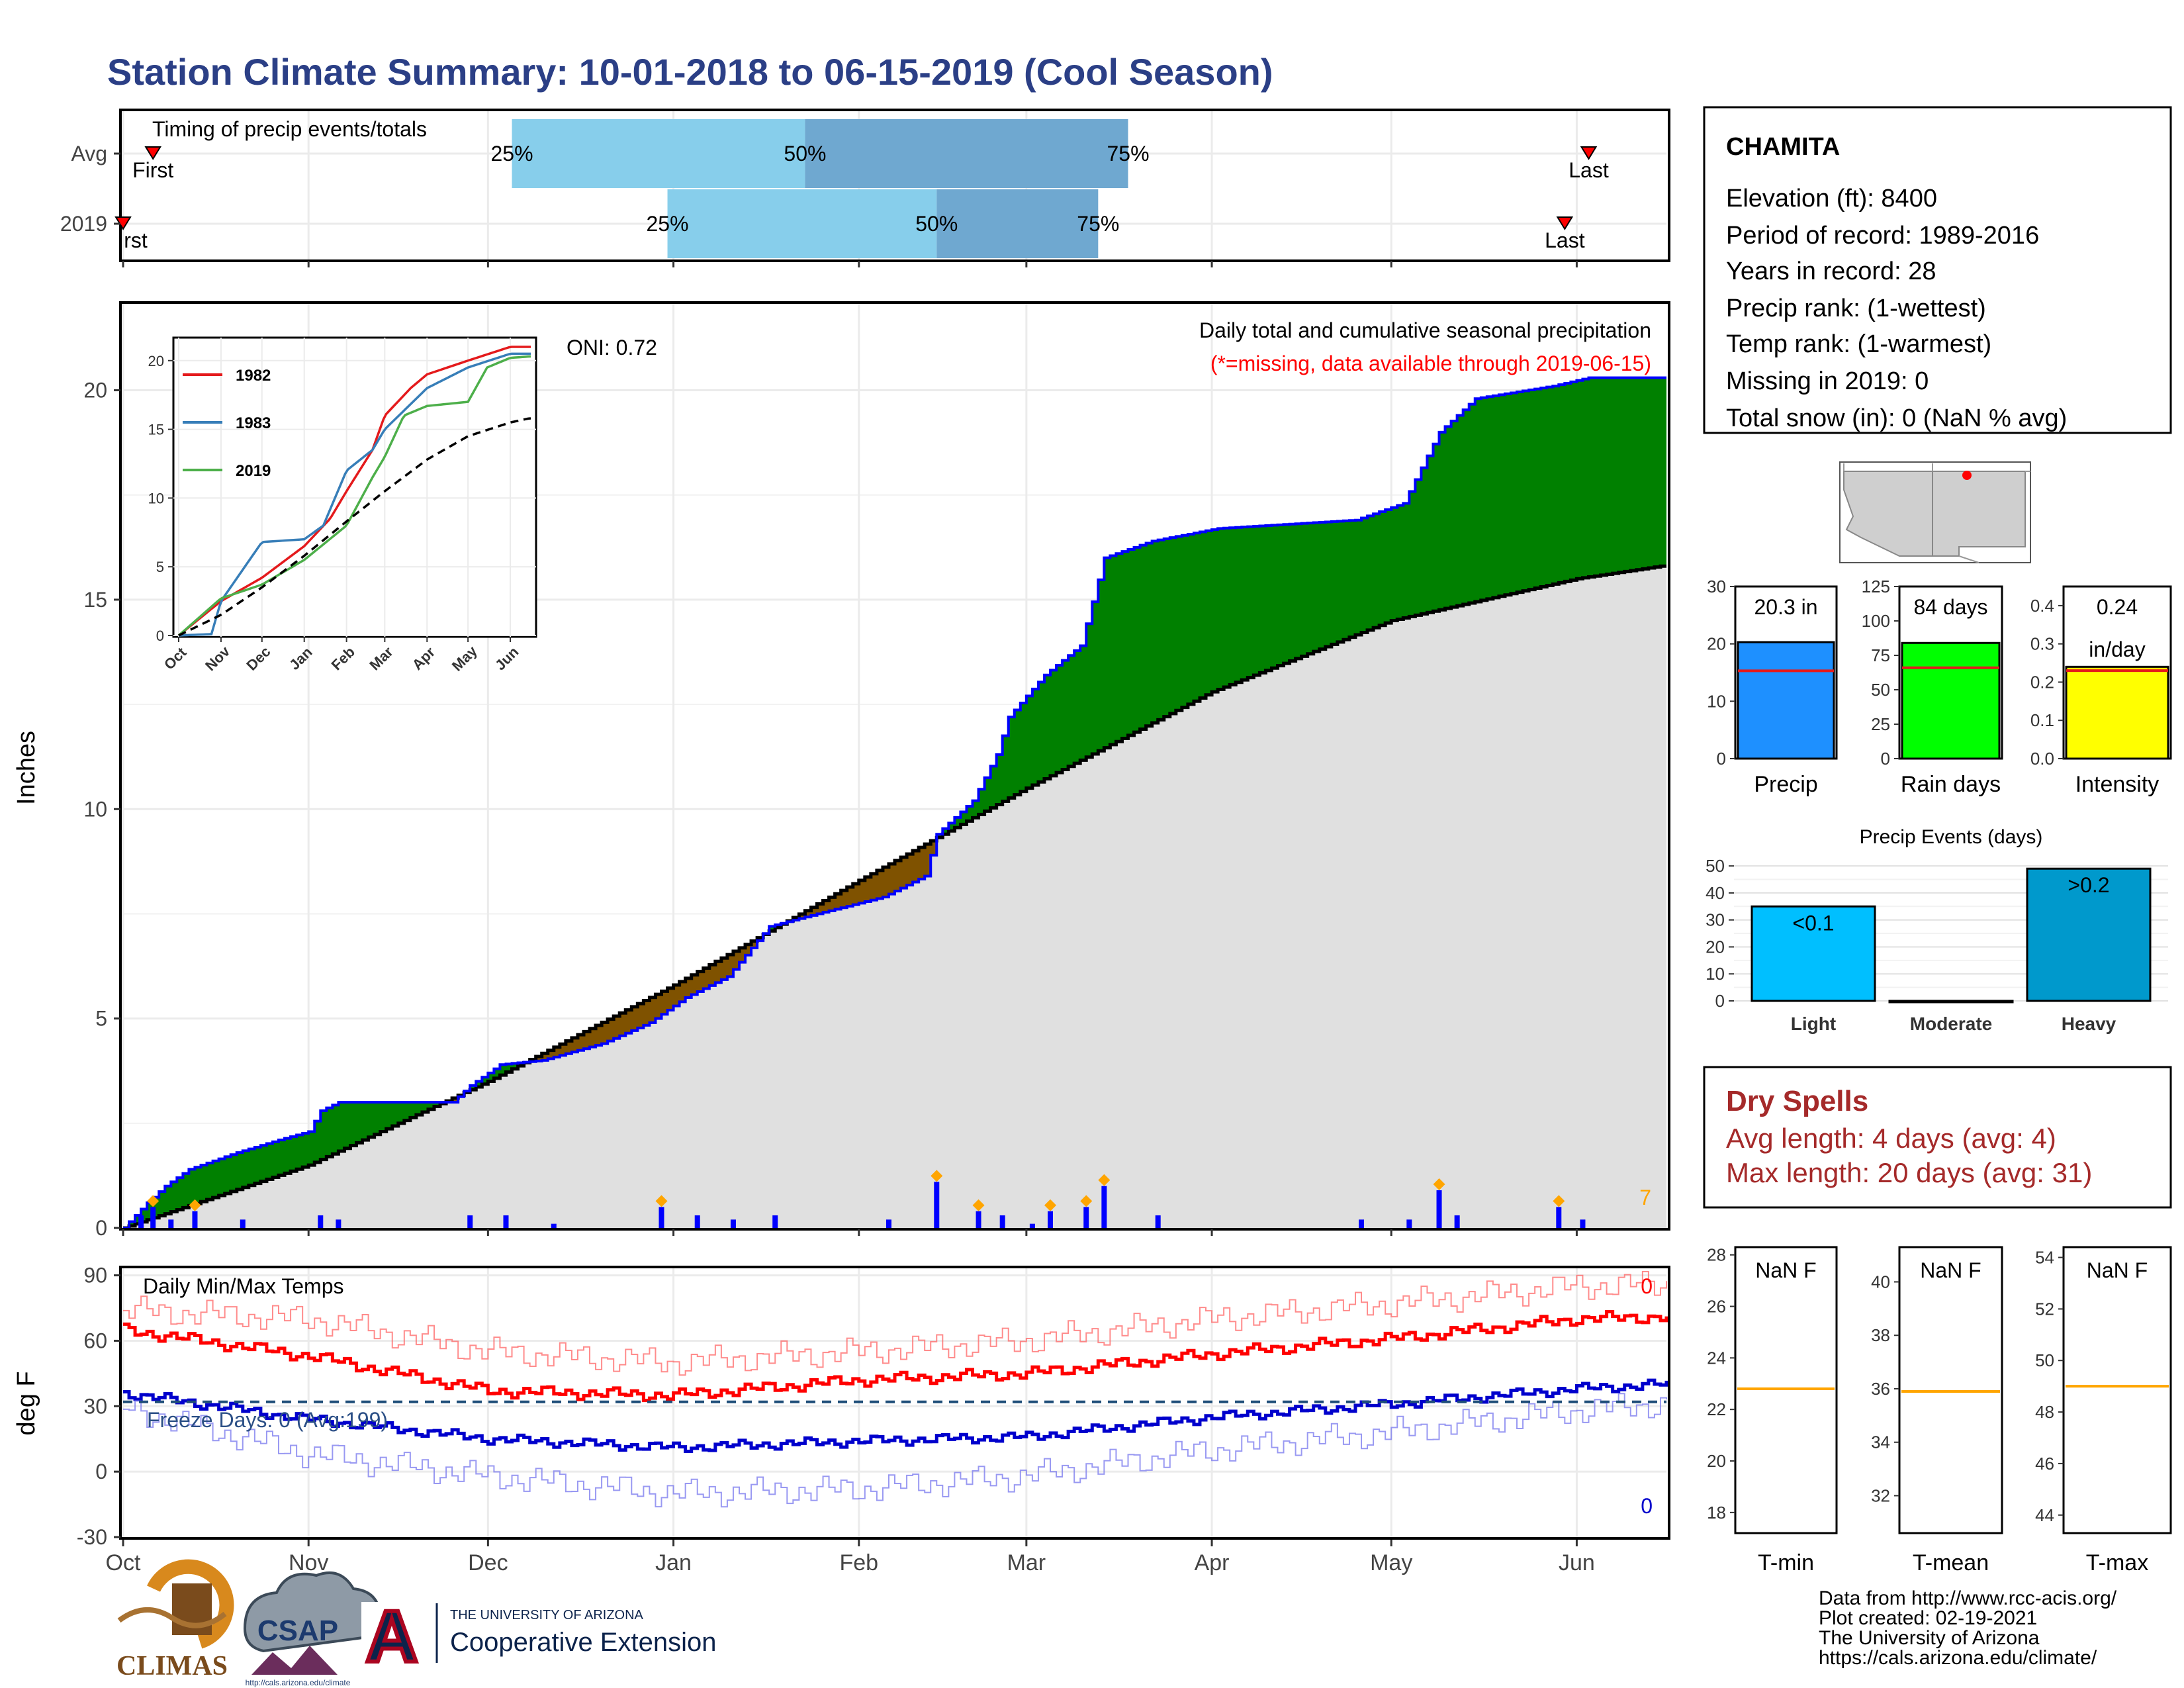  Describe the element at coordinates (1951, 784) in the screenshot. I see `summary-bar-label: Rain days` at that location.